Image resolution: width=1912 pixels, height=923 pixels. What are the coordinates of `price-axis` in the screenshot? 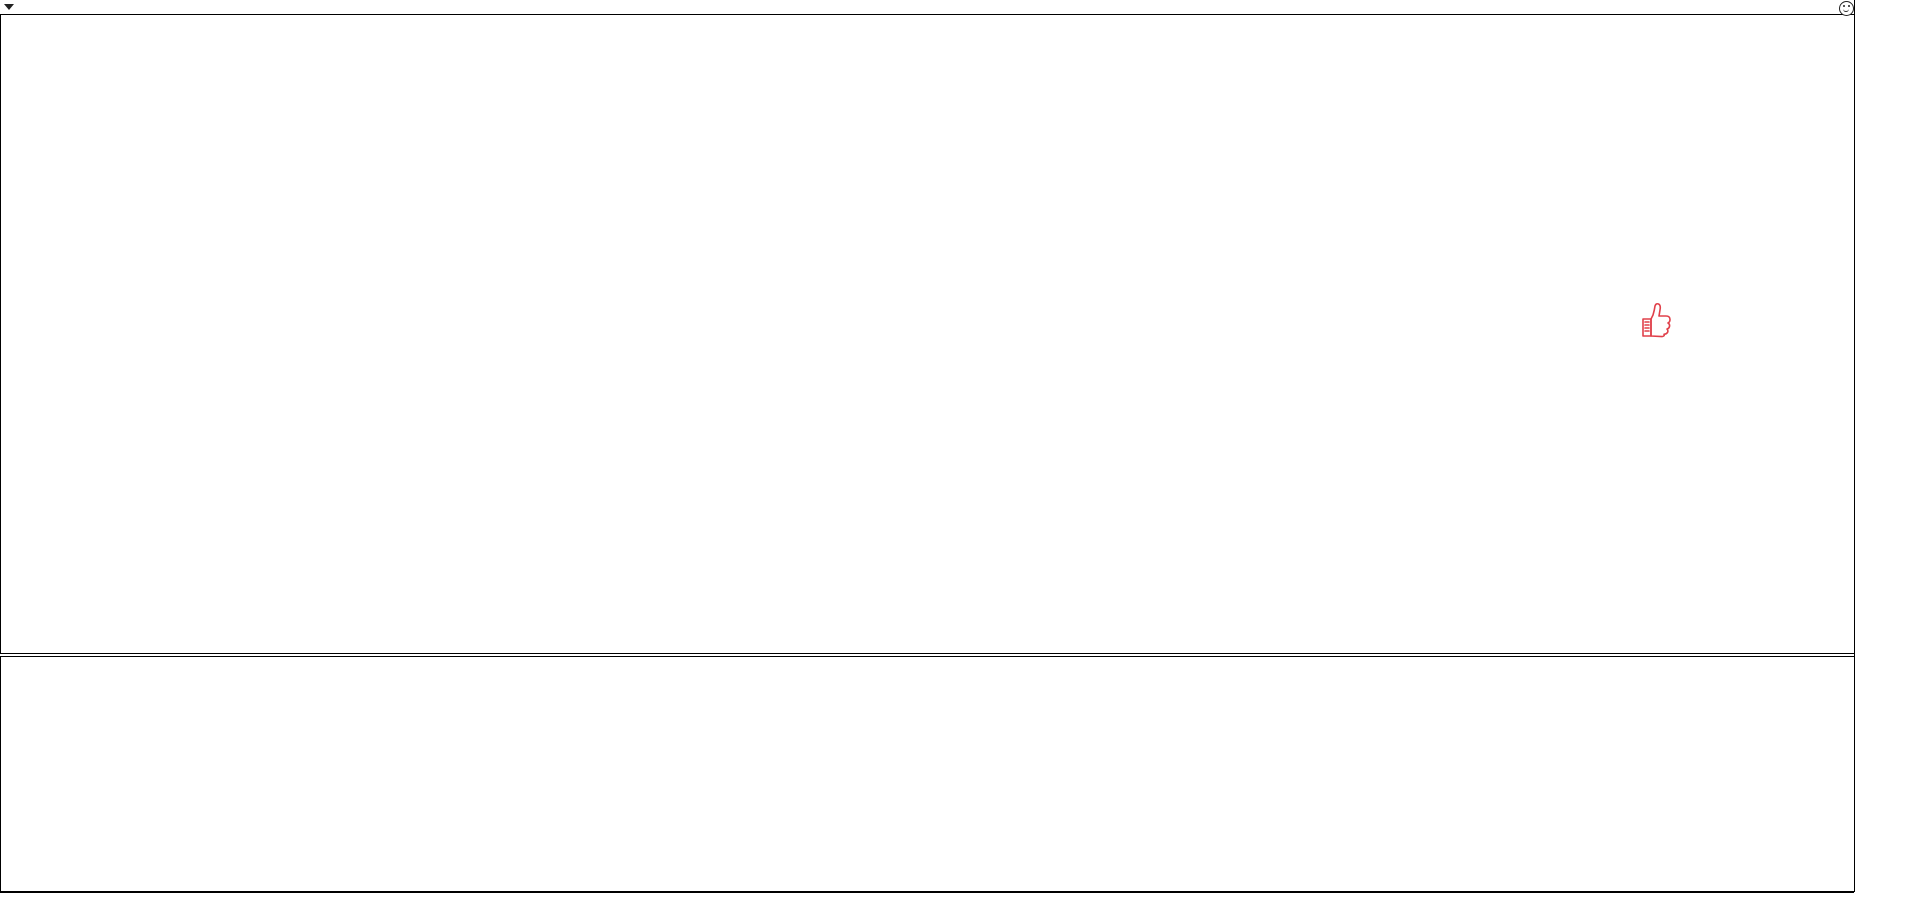 It's located at (1883, 461).